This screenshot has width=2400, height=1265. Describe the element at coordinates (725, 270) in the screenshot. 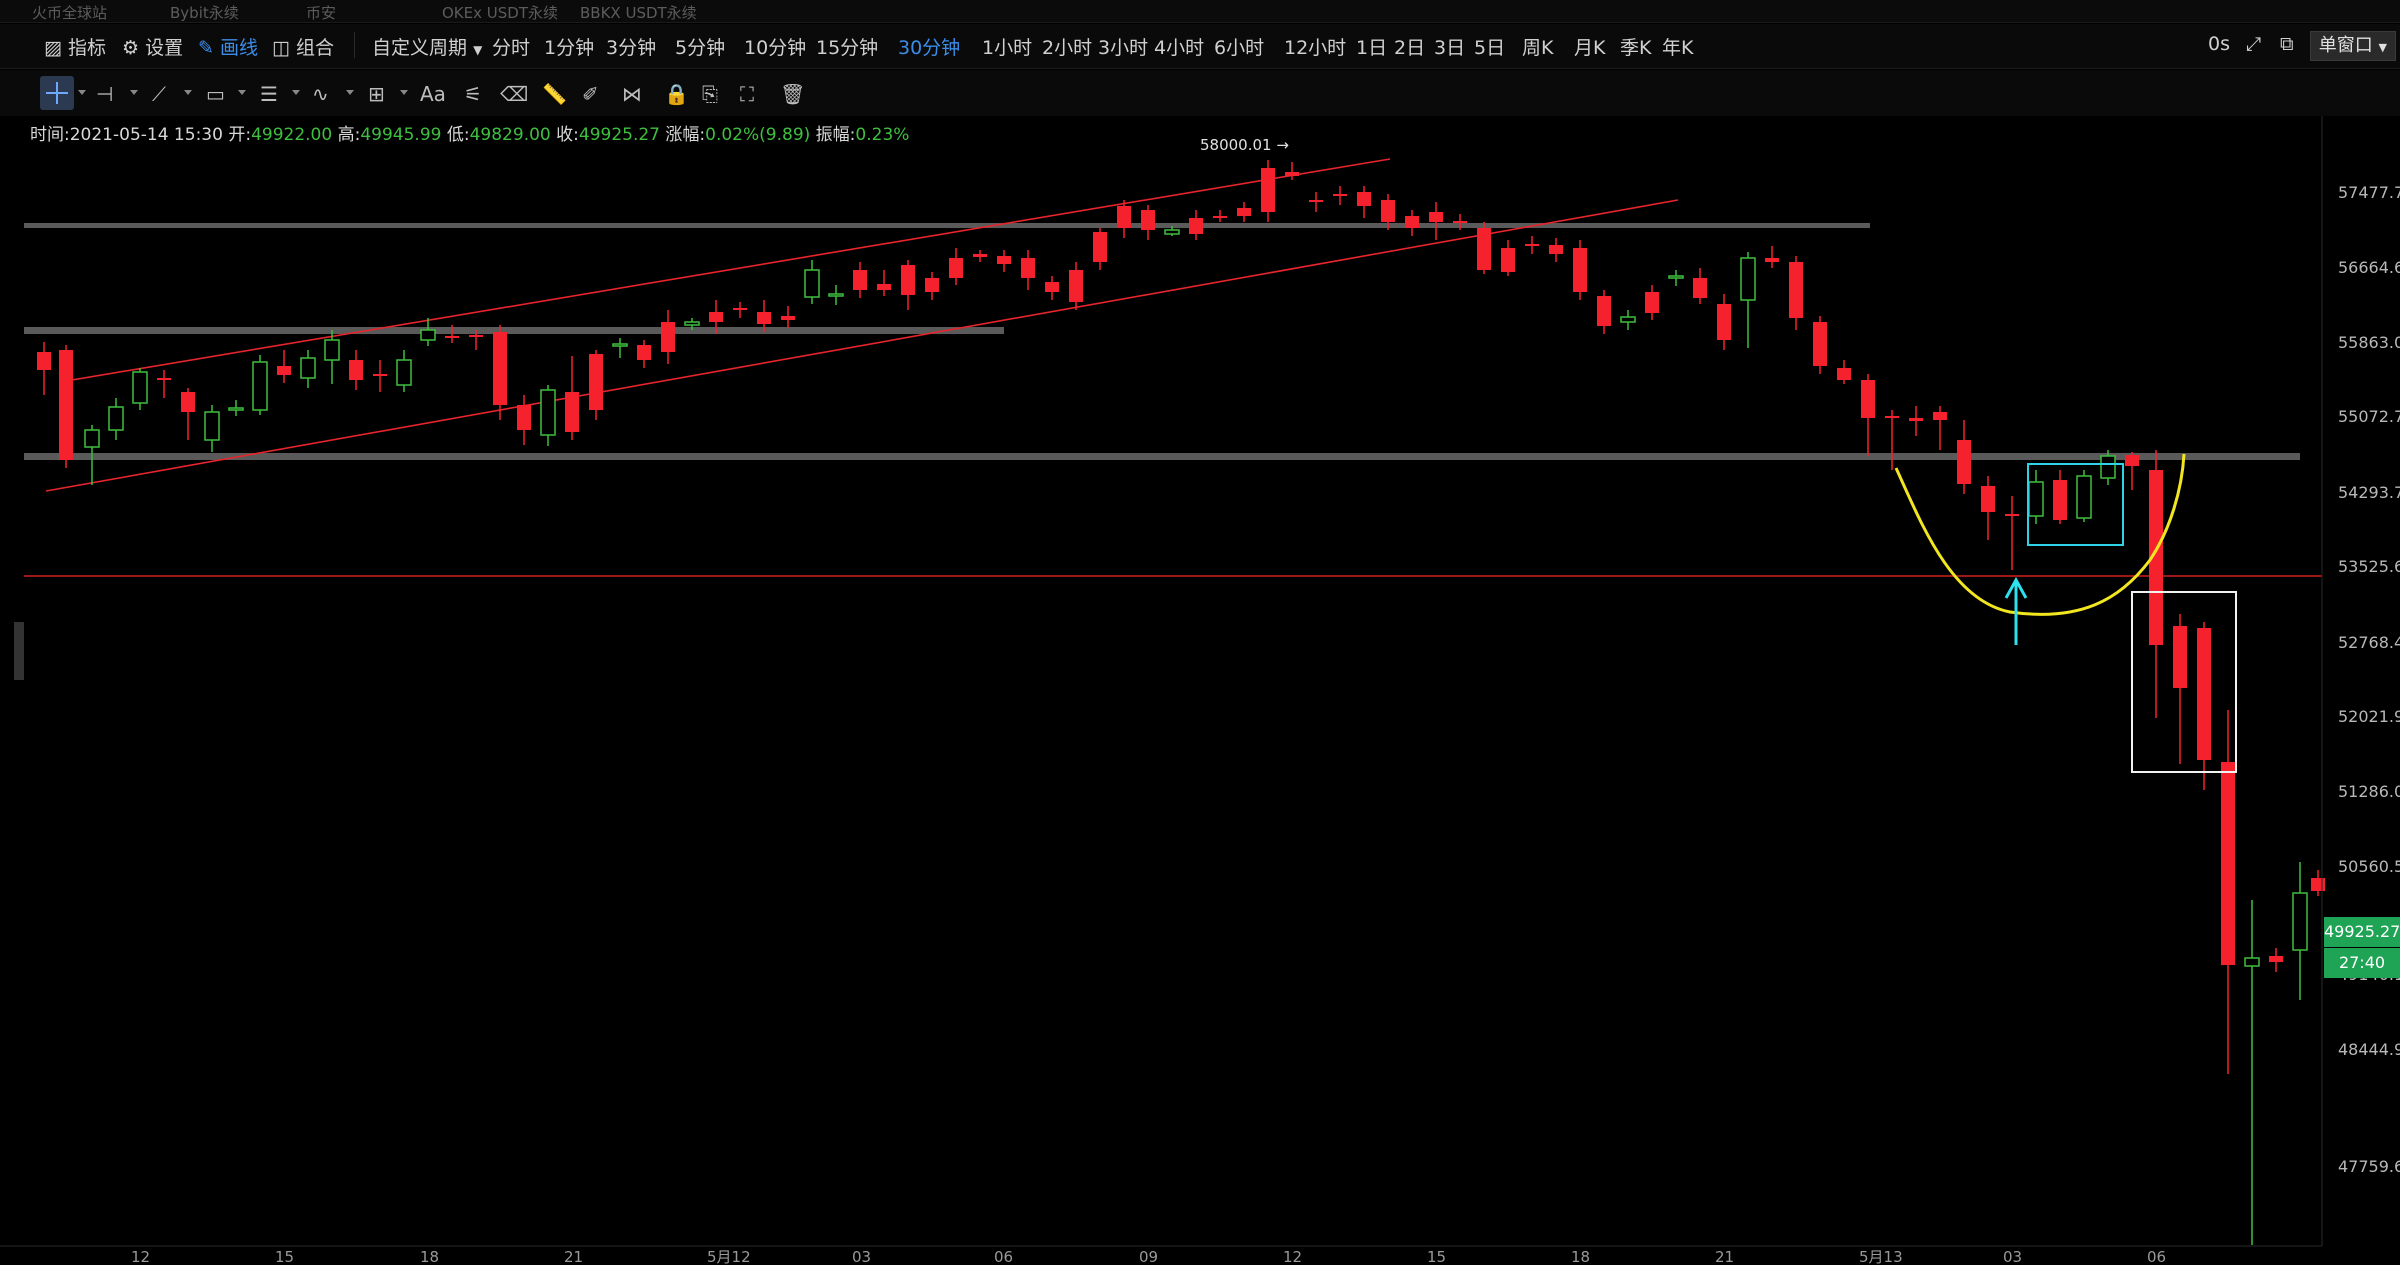

I see `channel-upper-line` at that location.